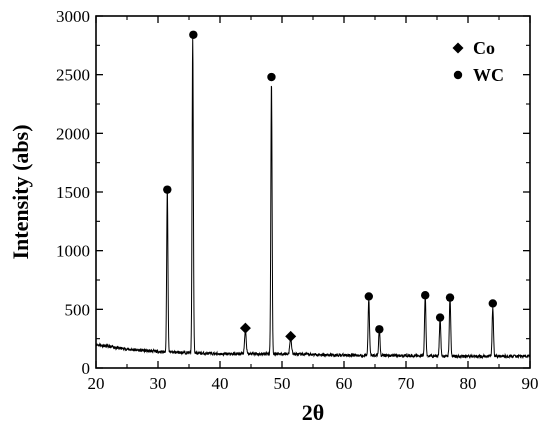  Describe the element at coordinates (73, 251) in the screenshot. I see `y-tick-label: 1000` at that location.